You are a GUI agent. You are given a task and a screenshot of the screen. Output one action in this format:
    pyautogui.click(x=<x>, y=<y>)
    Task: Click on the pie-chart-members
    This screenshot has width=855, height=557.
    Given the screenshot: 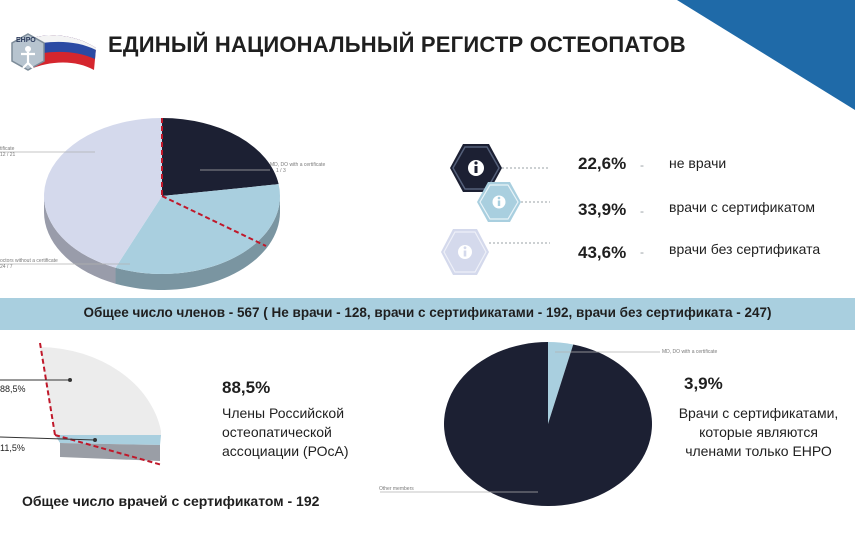 What is the action you would take?
    pyautogui.click(x=140, y=204)
    